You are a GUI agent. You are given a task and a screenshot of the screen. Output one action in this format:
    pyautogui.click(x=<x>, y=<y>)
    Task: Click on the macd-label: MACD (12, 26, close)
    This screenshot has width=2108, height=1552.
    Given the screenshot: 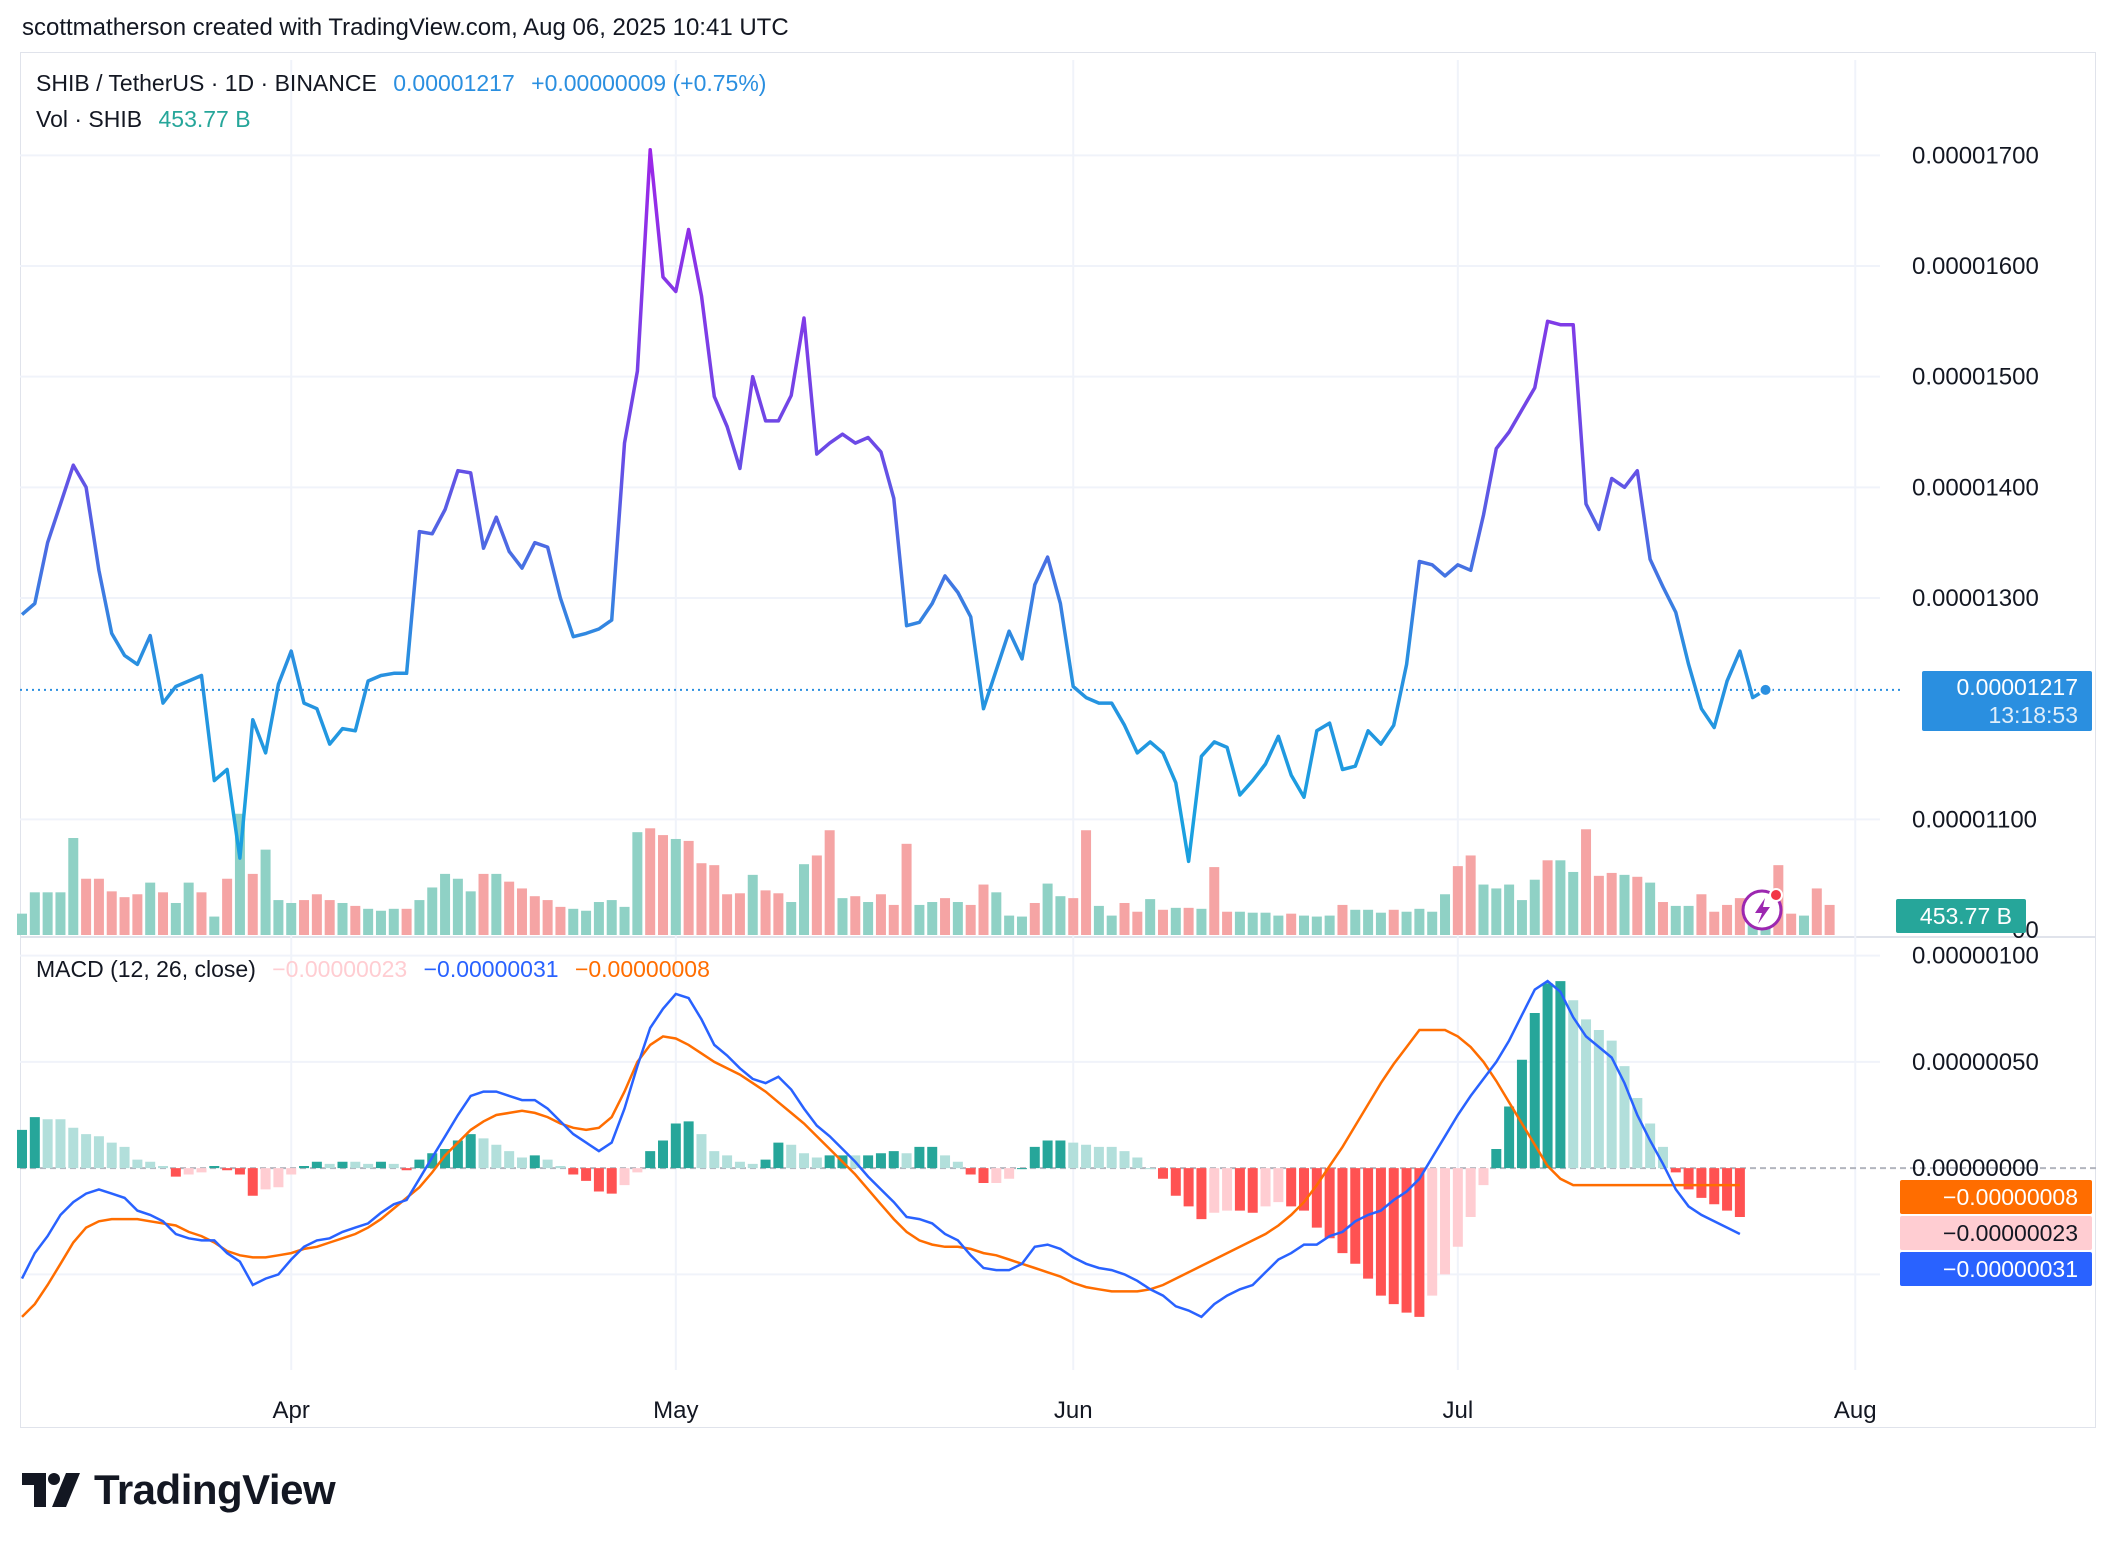 What is the action you would take?
    pyautogui.click(x=146, y=969)
    